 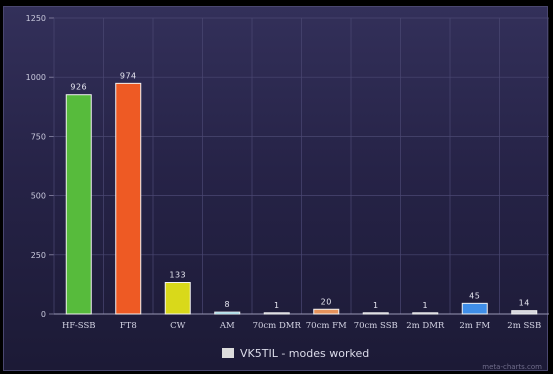 What do you see at coordinates (43, 314) in the screenshot?
I see `y-tick-label: 0` at bounding box center [43, 314].